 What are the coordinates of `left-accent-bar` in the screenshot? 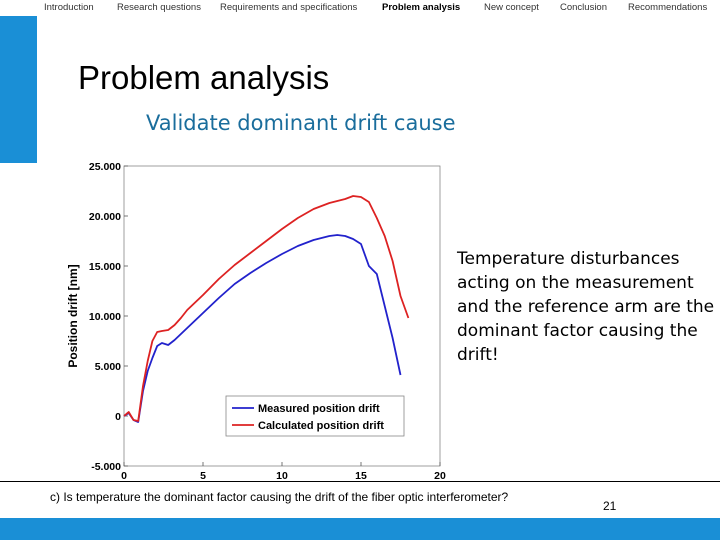 It's located at (18, 89).